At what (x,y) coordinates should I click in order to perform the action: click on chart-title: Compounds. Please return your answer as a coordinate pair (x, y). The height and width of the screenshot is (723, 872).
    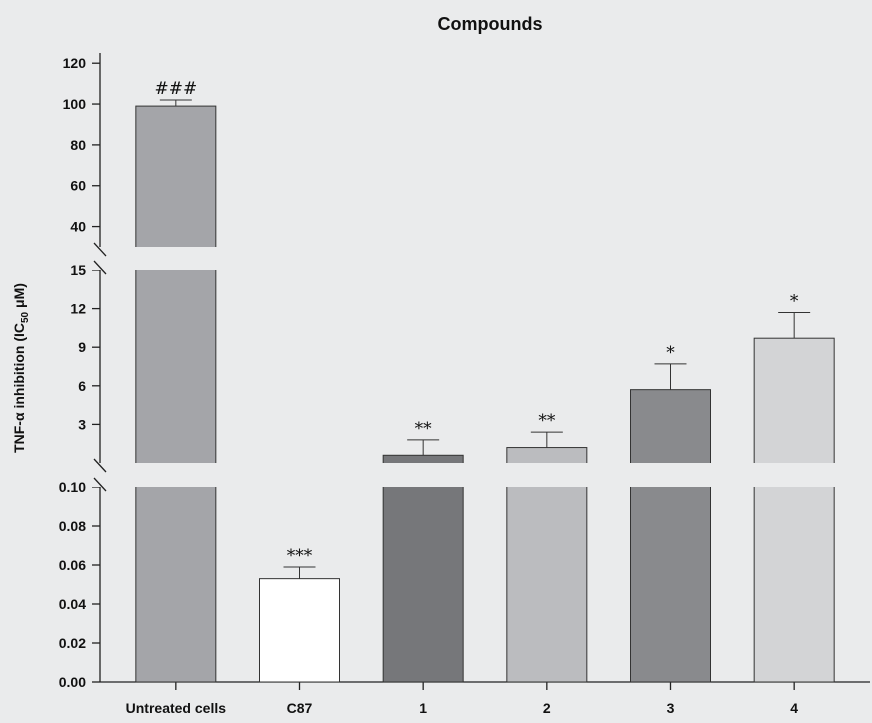
    Looking at the image, I should click on (490, 24).